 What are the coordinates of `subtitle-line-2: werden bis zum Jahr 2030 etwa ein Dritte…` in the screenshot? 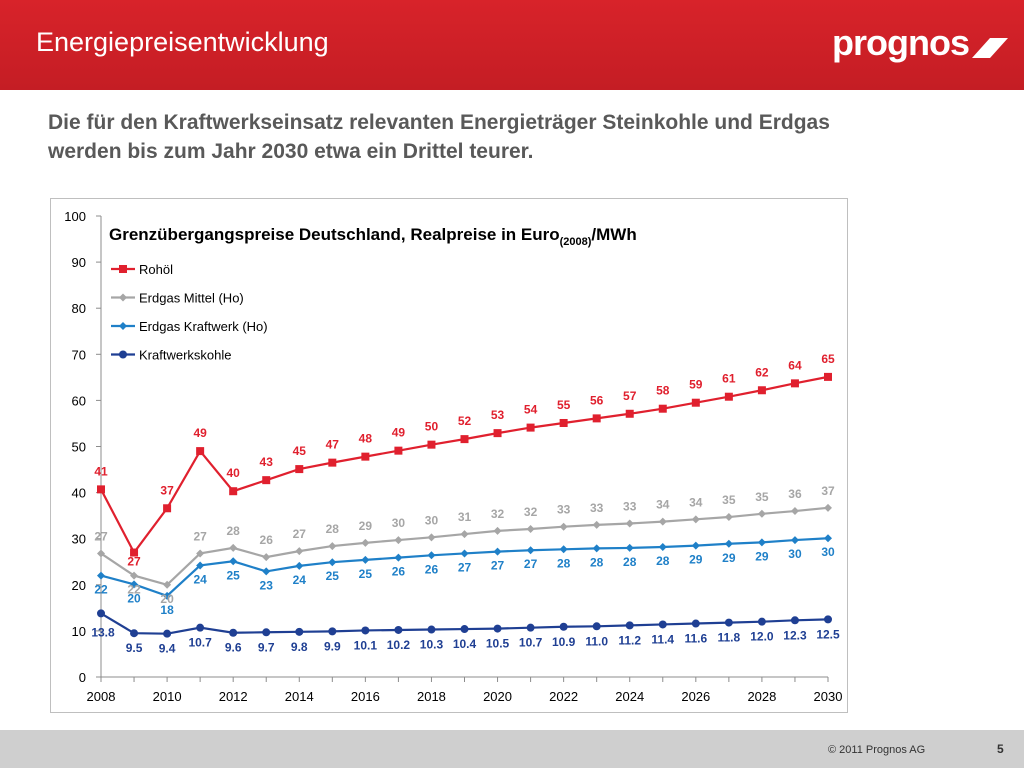 It's located at (291, 151).